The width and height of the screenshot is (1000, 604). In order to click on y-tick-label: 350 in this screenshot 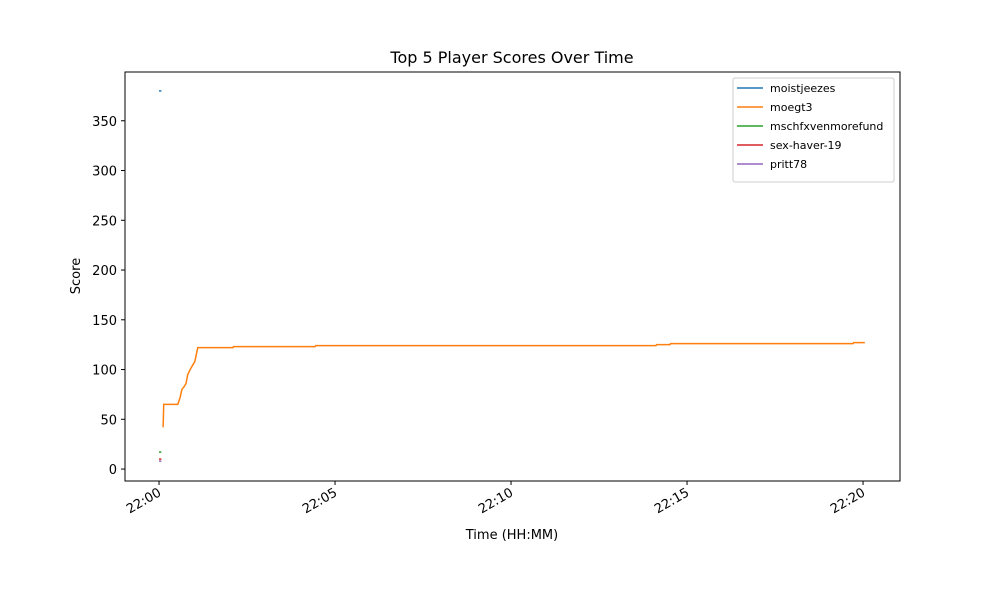, I will do `click(104, 122)`.